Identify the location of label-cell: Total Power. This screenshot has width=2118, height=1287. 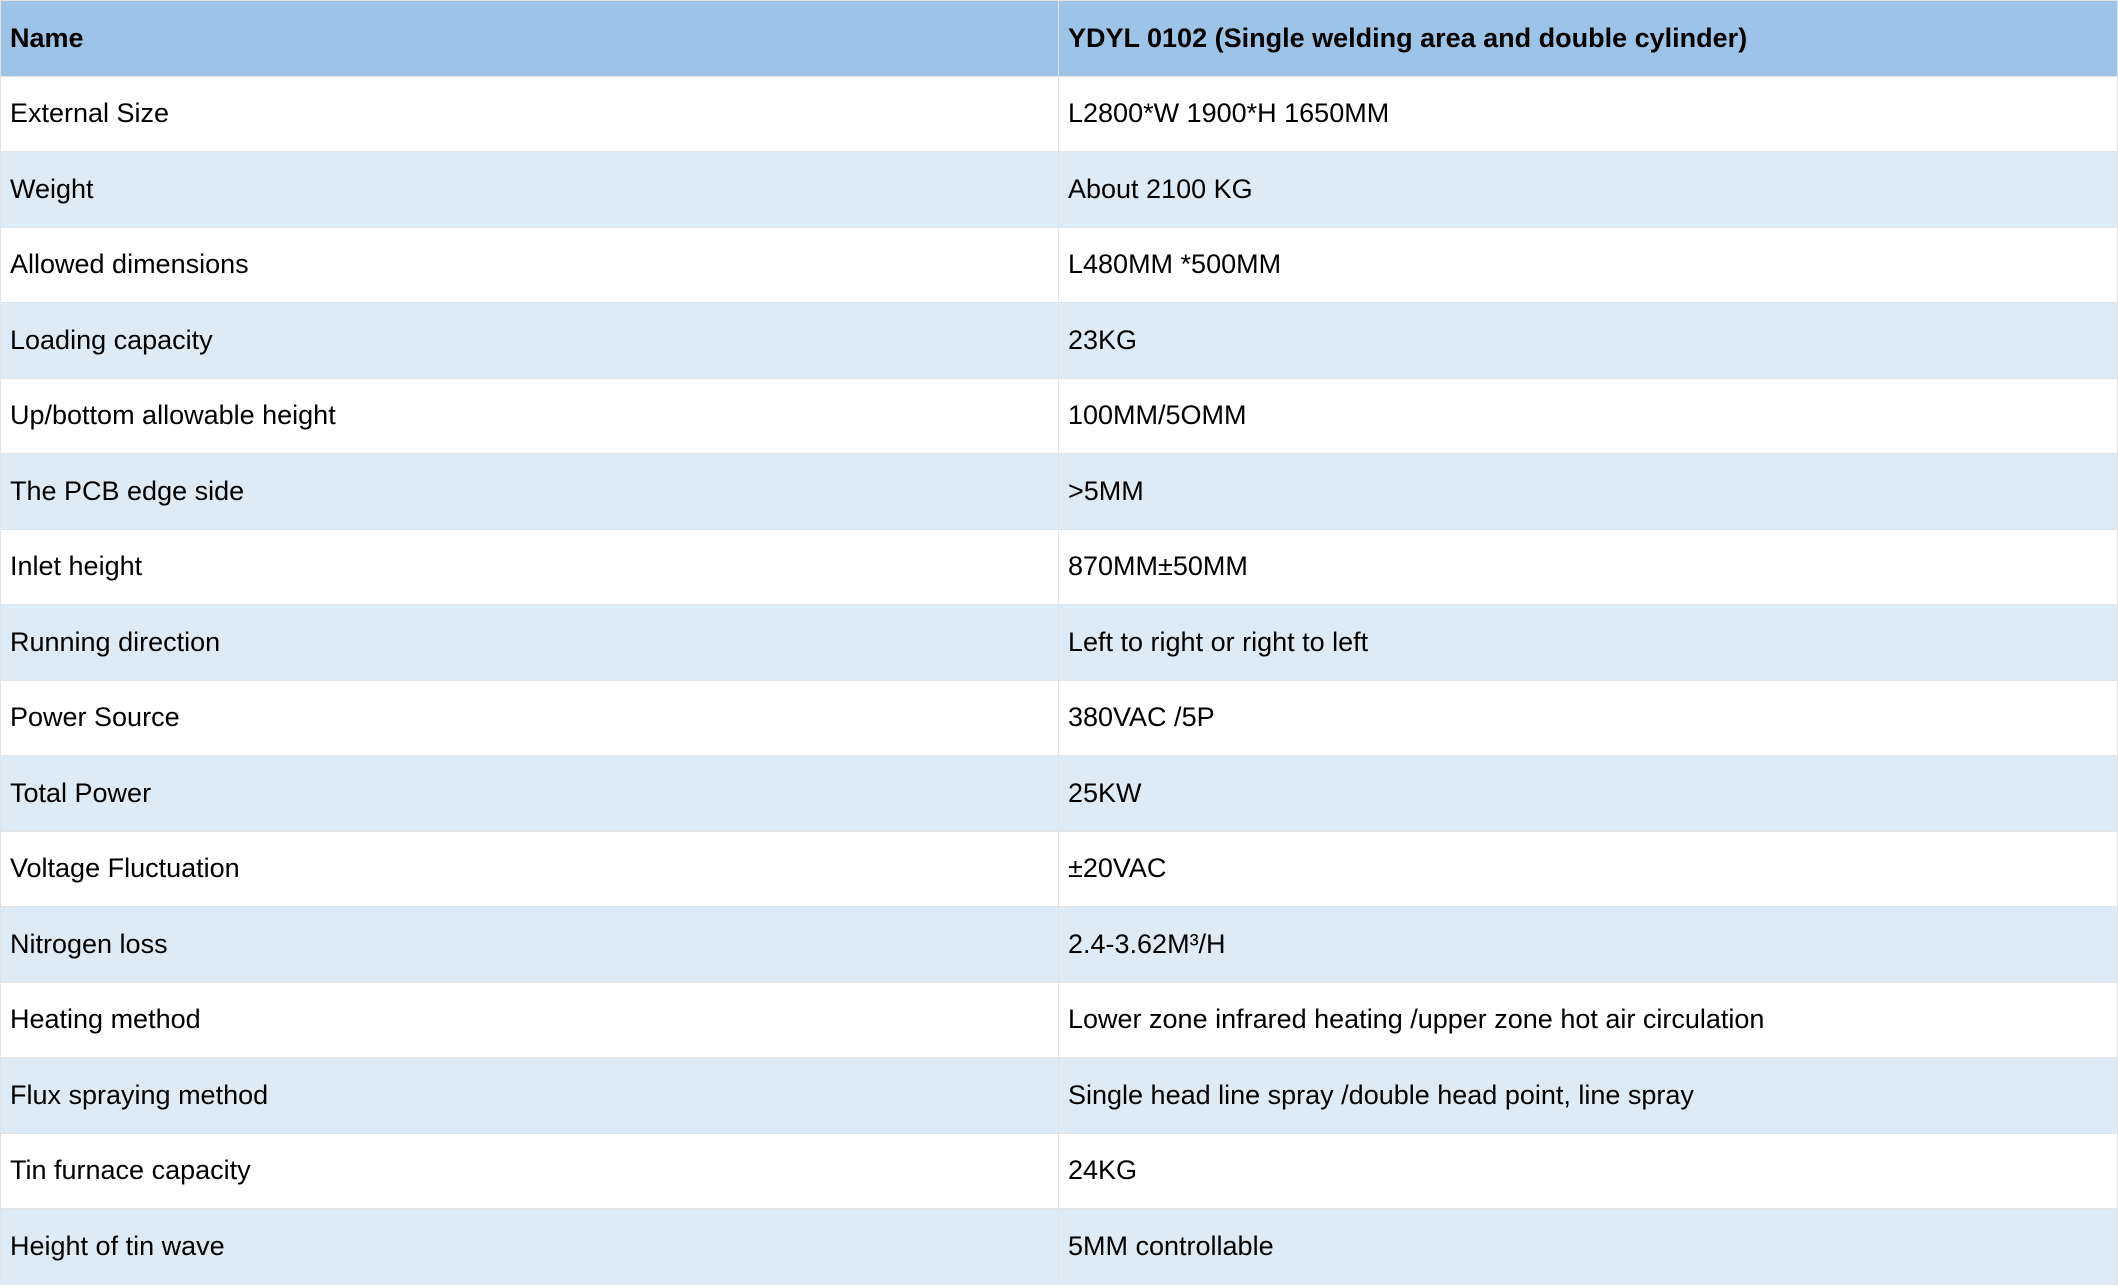
(529, 793).